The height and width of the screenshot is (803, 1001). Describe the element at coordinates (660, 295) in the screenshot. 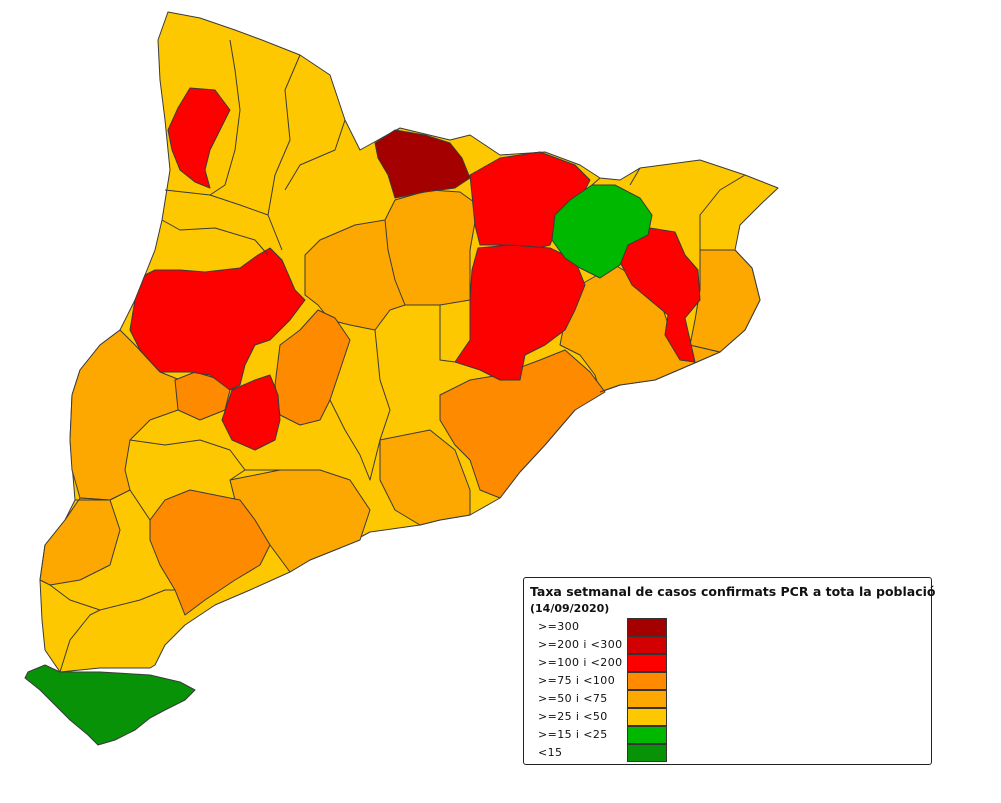

I see `region-northeast-red` at that location.